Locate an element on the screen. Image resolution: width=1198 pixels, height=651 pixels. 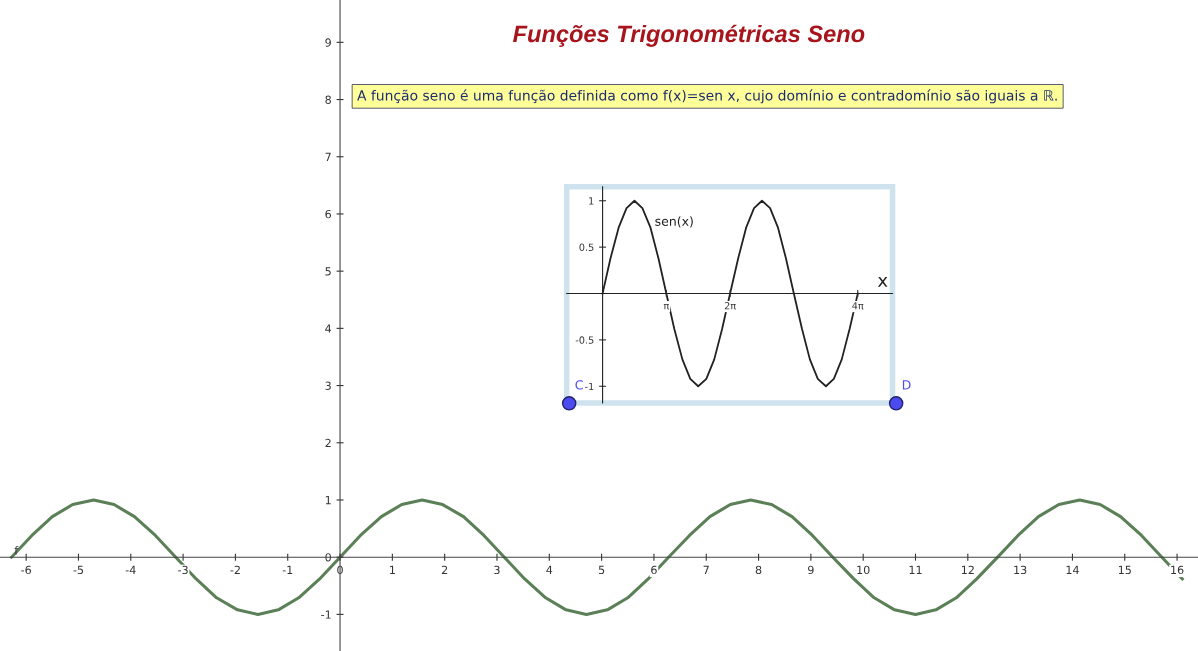
y-tick-label: 3 is located at coordinates (328, 385).